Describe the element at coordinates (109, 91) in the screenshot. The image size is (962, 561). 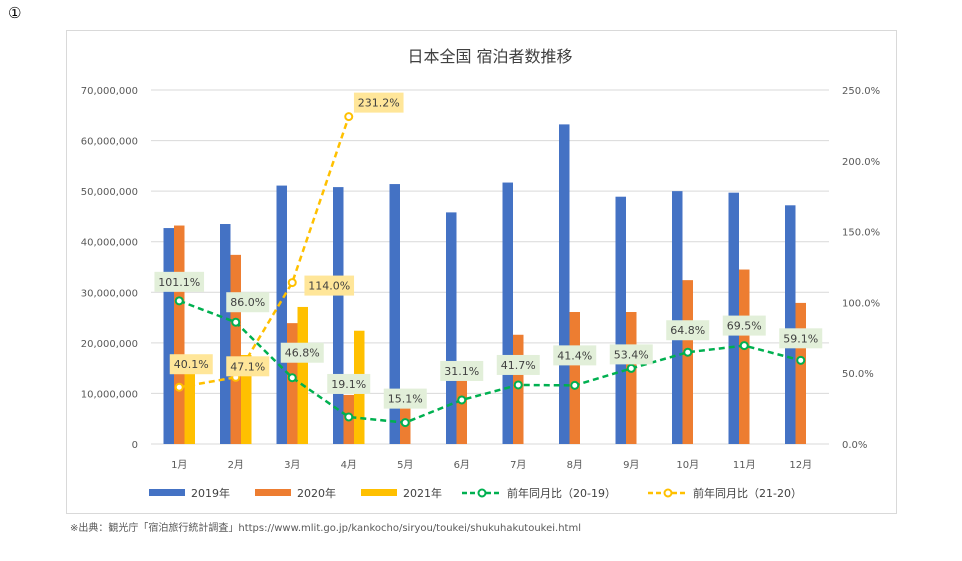
I see `y-left-tick-label: 70,000,000` at that location.